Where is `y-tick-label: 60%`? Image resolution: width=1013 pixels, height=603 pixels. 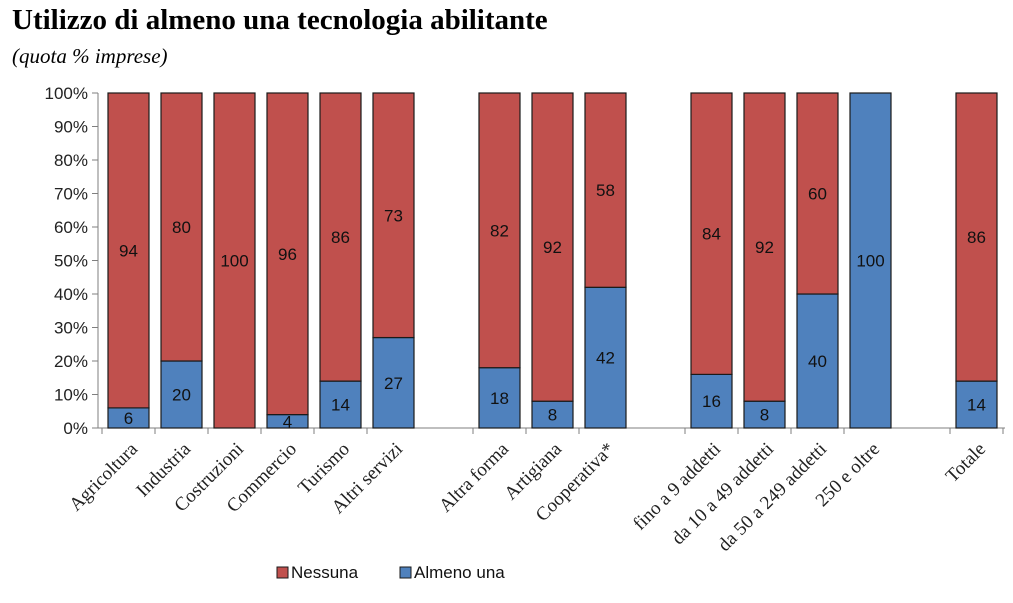
y-tick-label: 60% is located at coordinates (71, 227).